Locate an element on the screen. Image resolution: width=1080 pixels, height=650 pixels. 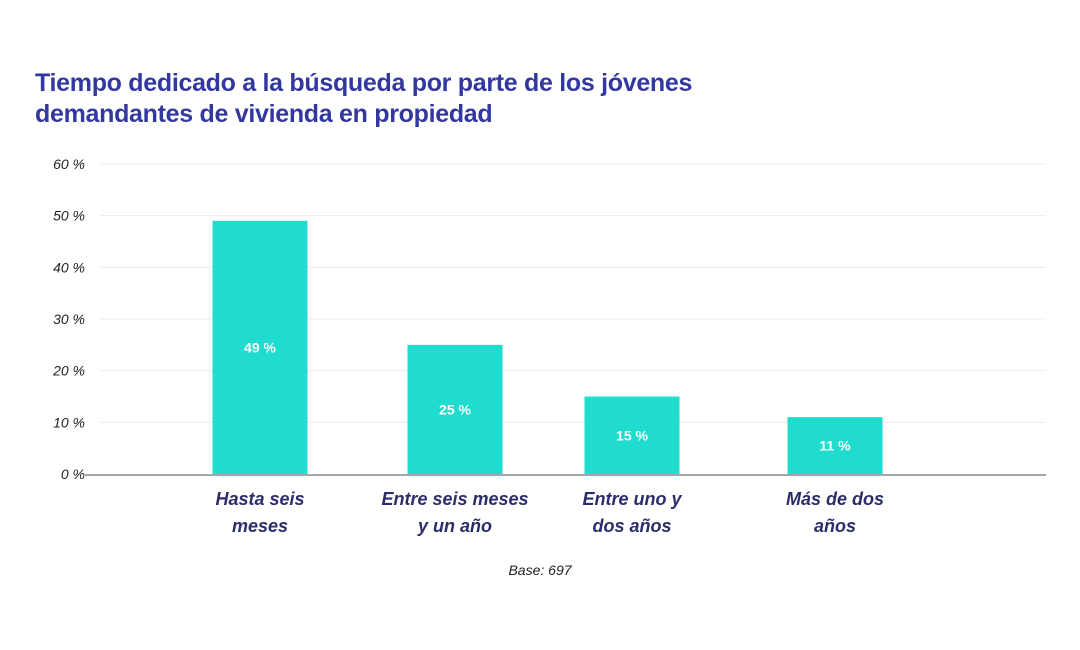
y-tick-label: 10 % is located at coordinates (69, 422).